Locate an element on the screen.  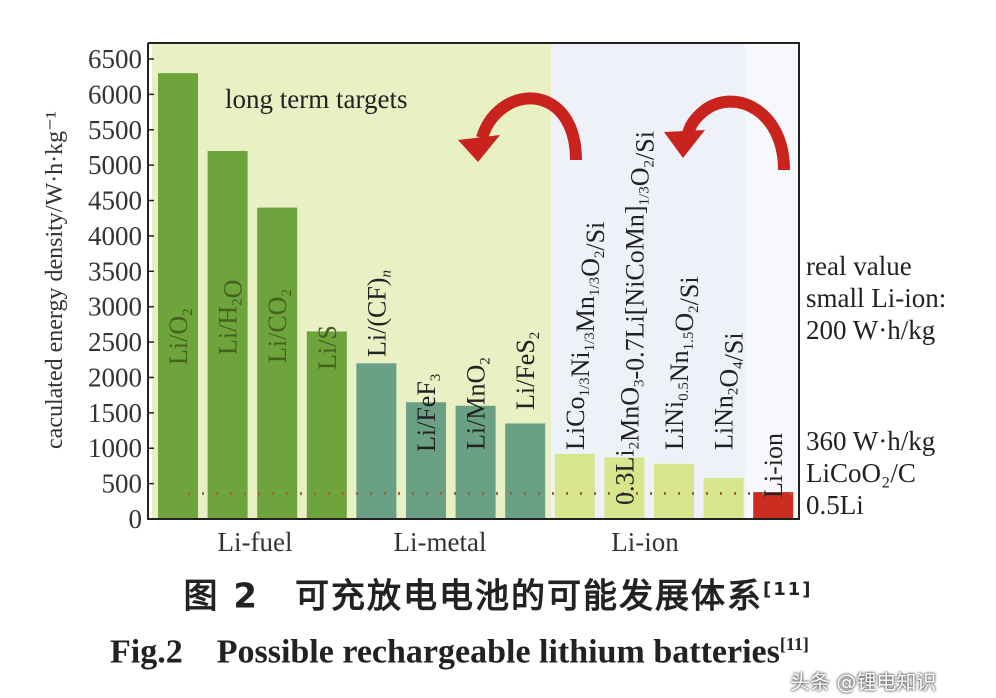
bar-label: LiNi0.5Nn1.5O2/Si is located at coordinates (682, 363).